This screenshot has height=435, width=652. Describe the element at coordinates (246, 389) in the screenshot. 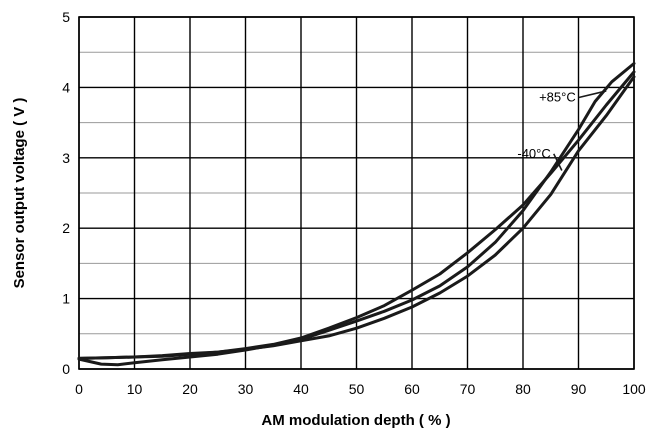

I see `x-tick-label: 30` at that location.